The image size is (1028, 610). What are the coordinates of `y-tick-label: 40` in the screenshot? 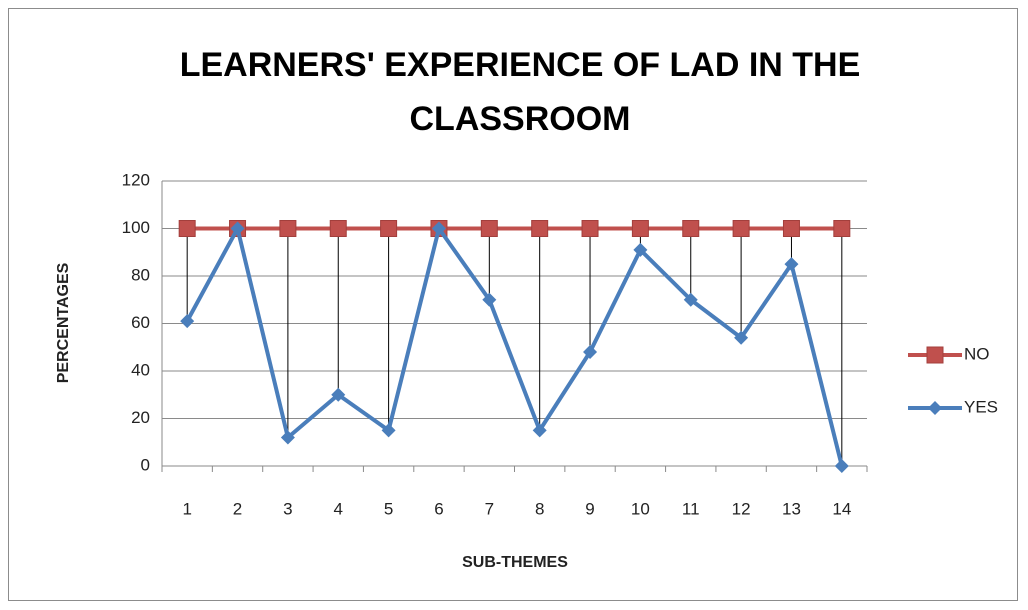 It's located at (140, 369).